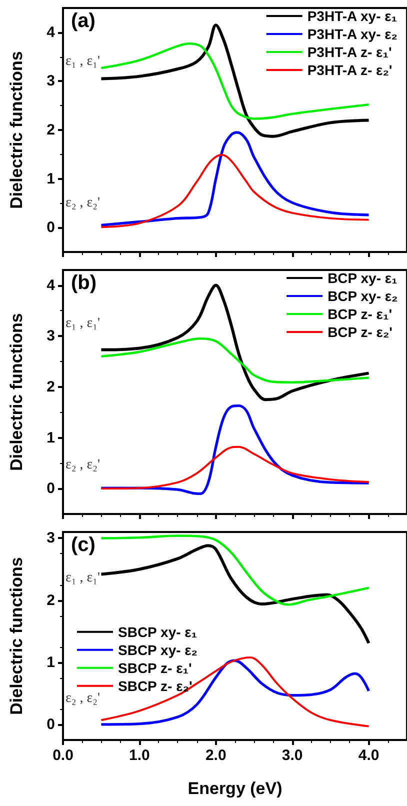  What do you see at coordinates (352, 34) in the screenshot?
I see `legend-label: P3HT-A xy- ε₂` at bounding box center [352, 34].